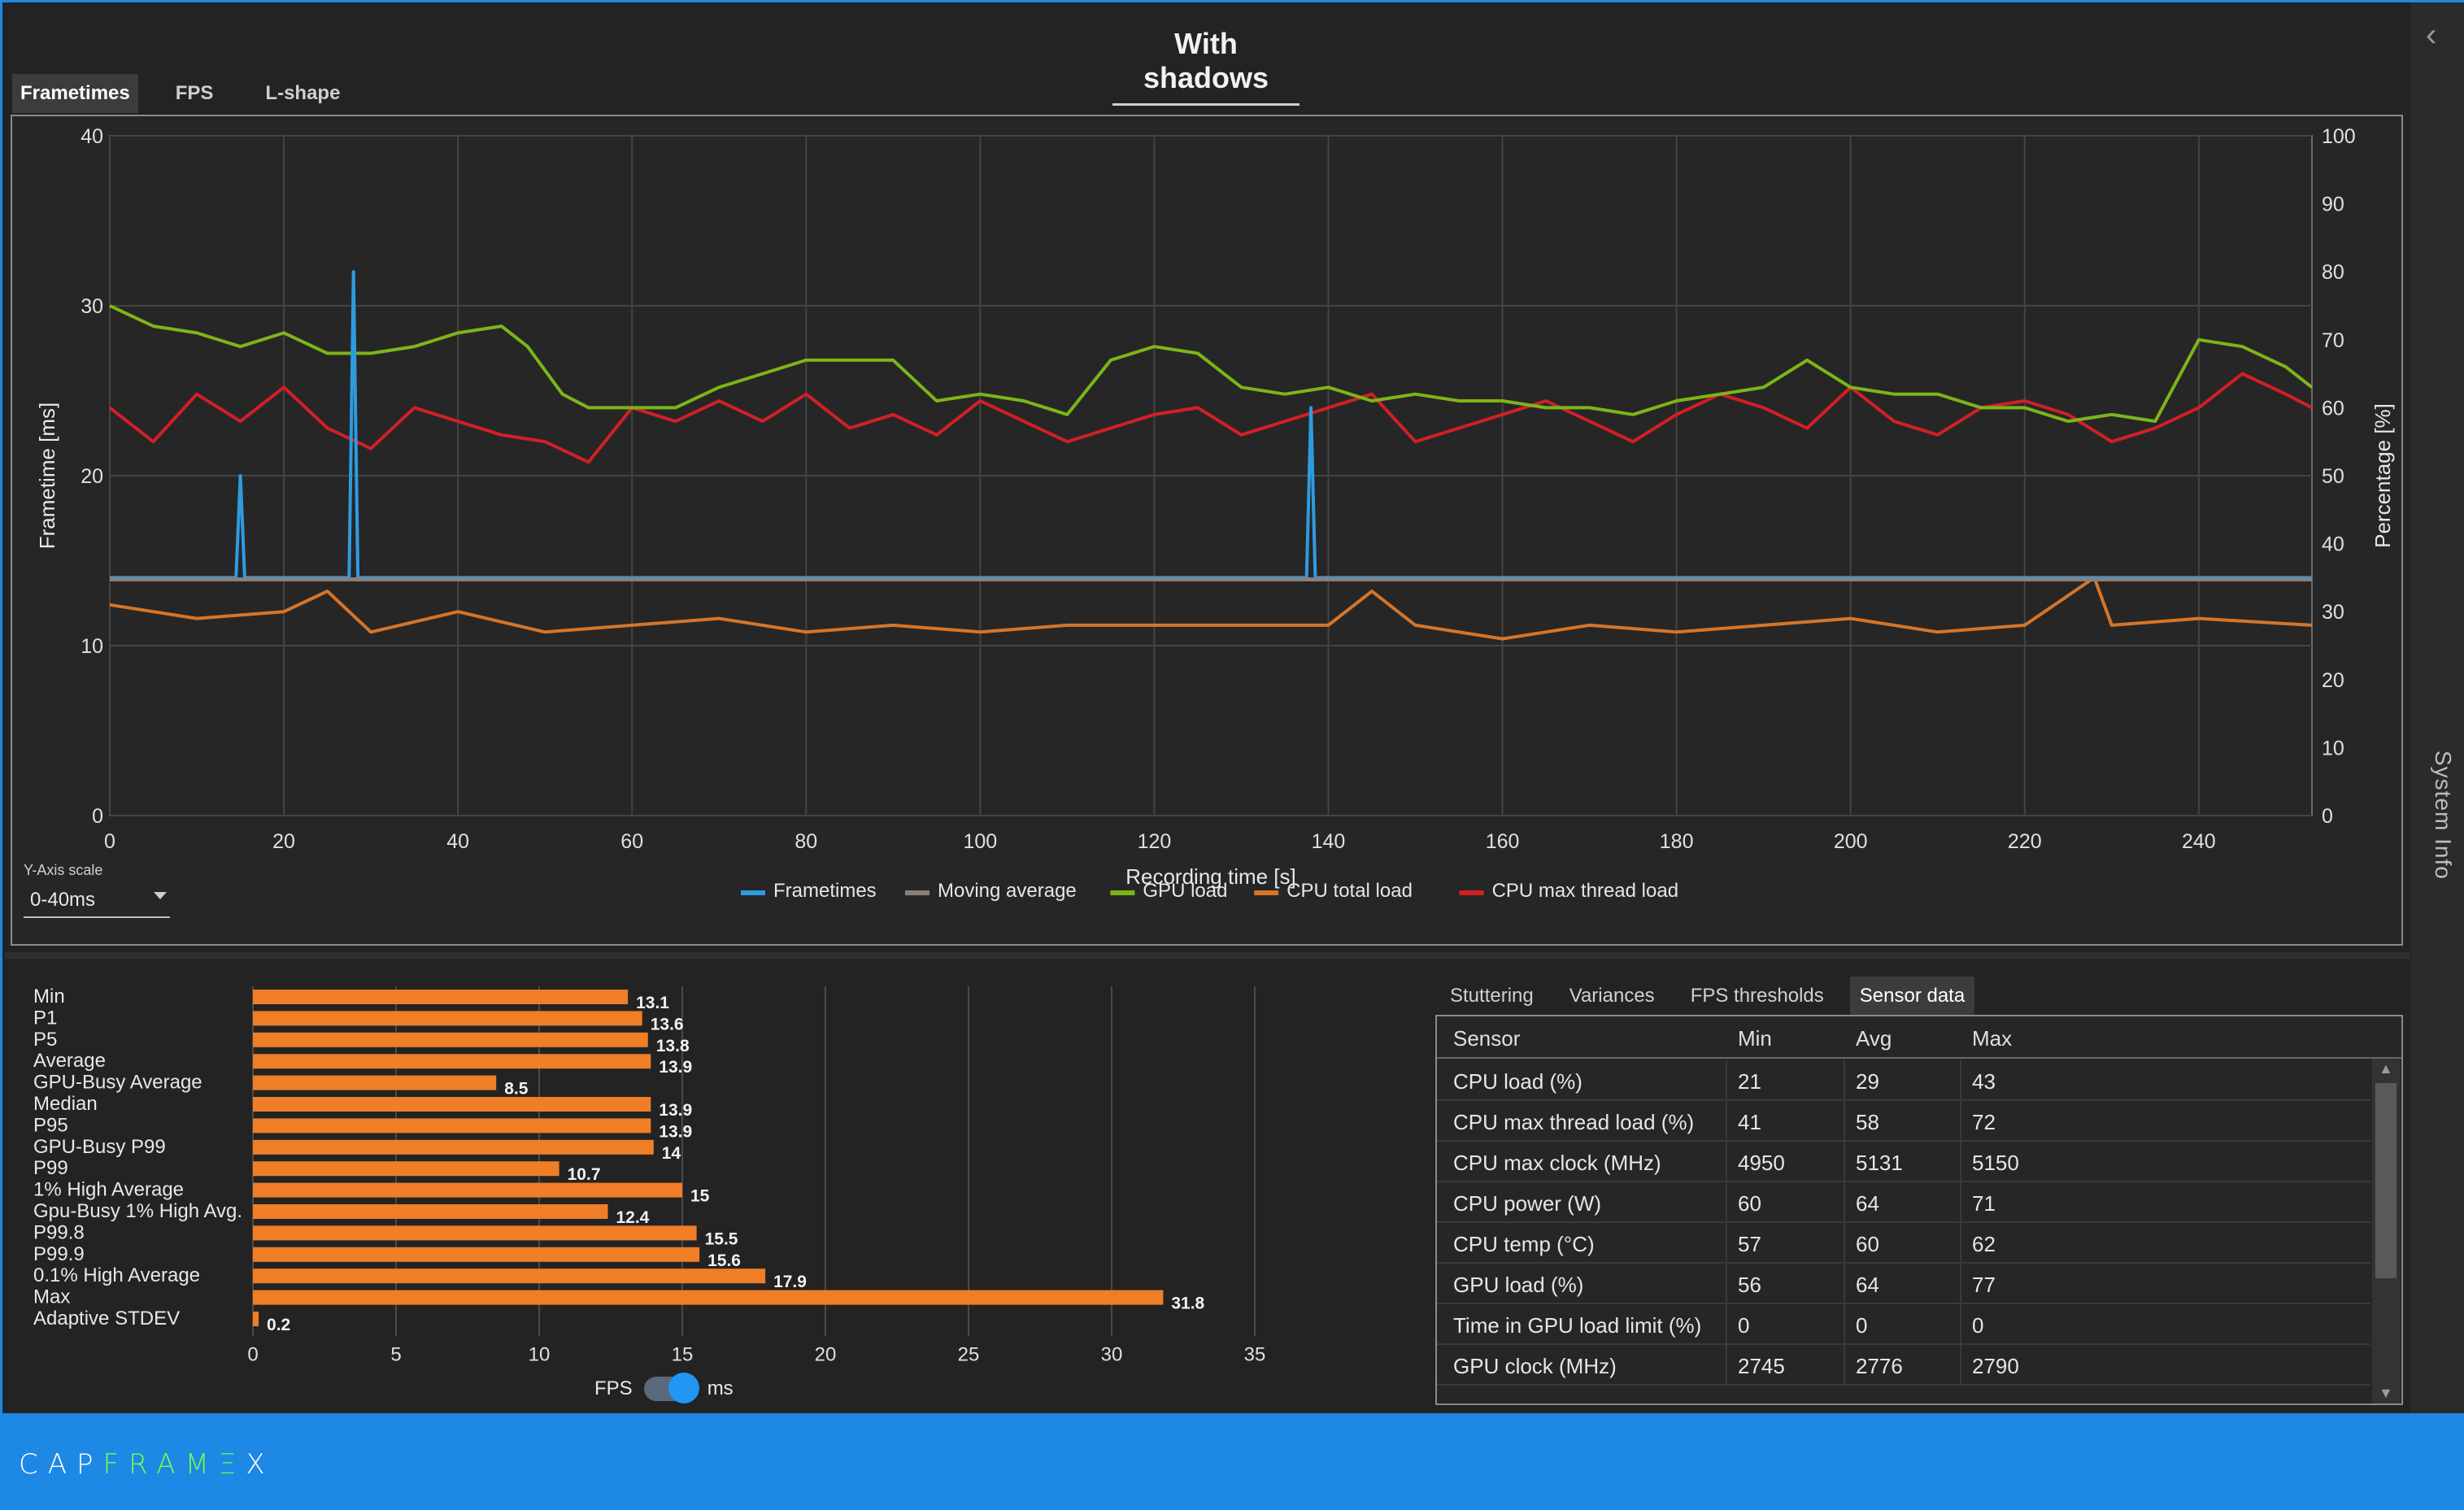  What do you see at coordinates (516, 1089) in the screenshot?
I see `bar-value-label: 8.5` at bounding box center [516, 1089].